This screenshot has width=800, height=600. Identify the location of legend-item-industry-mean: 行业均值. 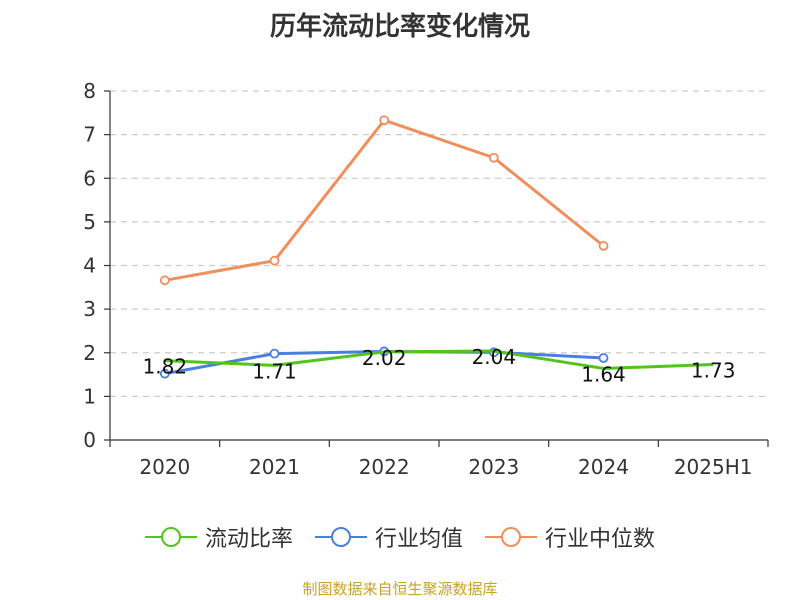
(388, 537).